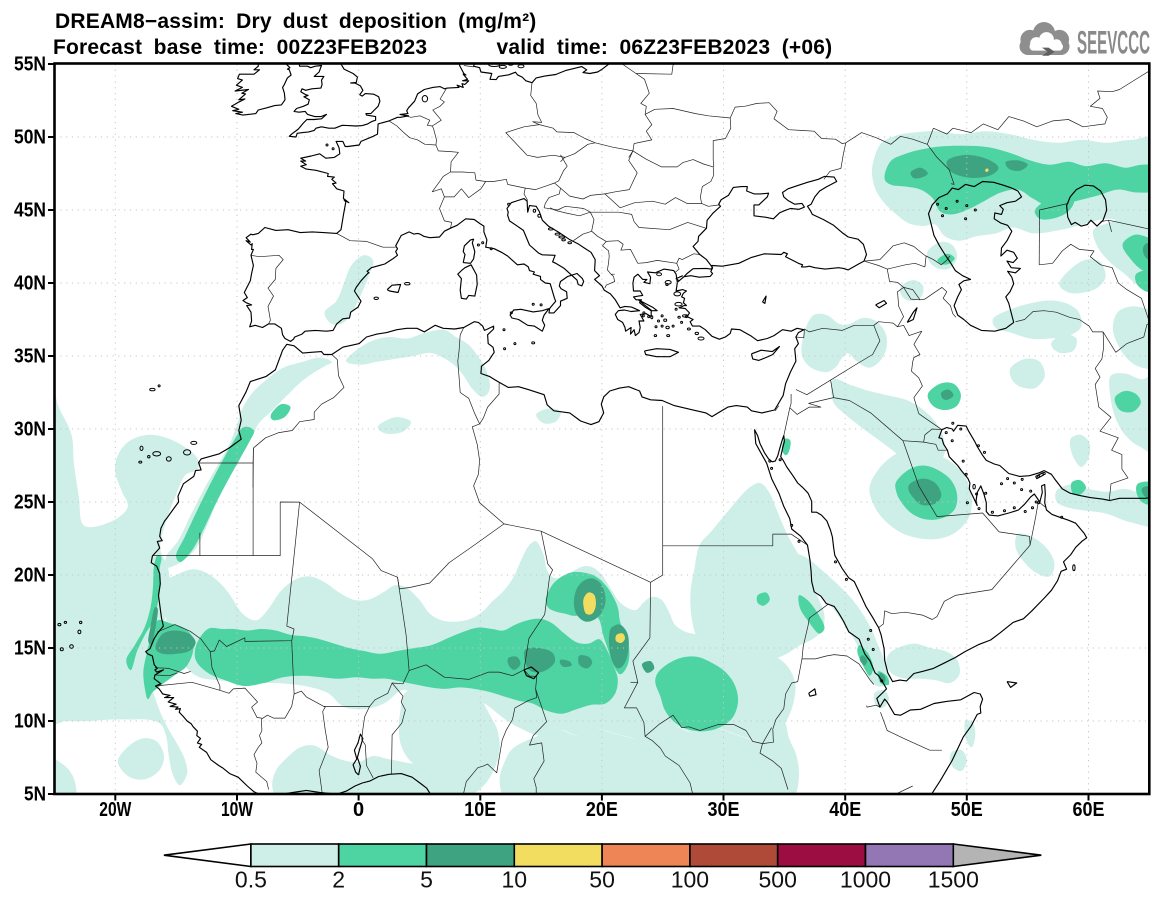 The width and height of the screenshot is (1165, 907). I want to click on svg-text: 50N, so click(30, 138).